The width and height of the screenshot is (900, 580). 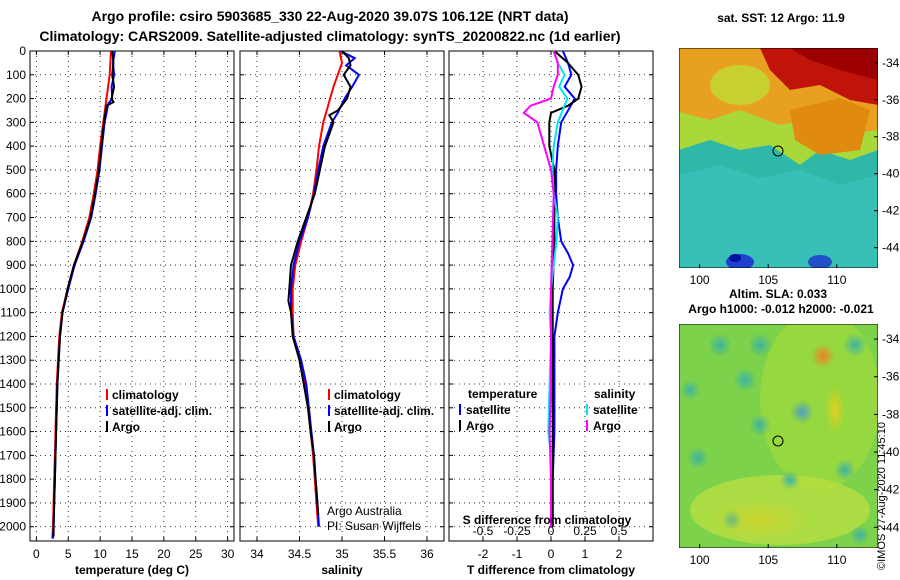 I want to click on depth-tick-label: 200, so click(x=16, y=99).